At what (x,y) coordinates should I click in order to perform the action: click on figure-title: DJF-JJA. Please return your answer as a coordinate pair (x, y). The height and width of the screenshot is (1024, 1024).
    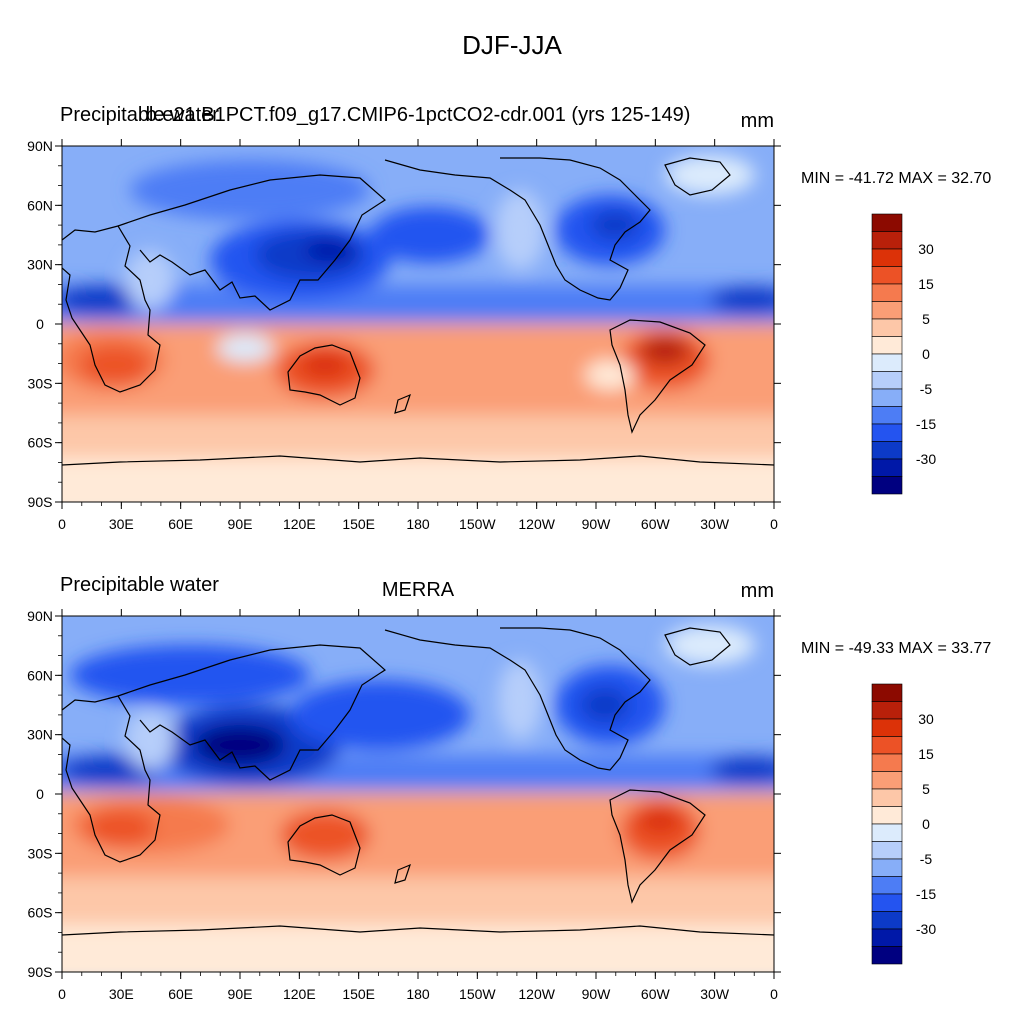
    Looking at the image, I should click on (512, 45).